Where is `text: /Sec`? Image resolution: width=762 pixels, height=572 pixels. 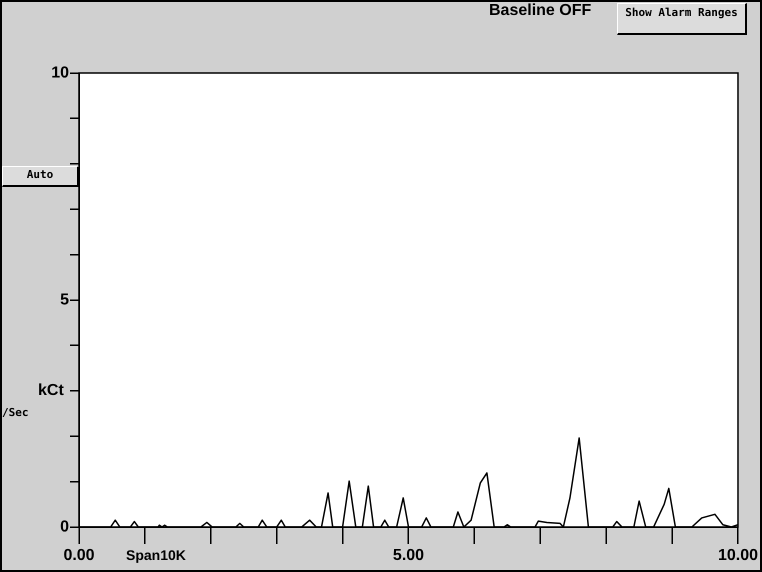 text: /Sec is located at coordinates (15, 412).